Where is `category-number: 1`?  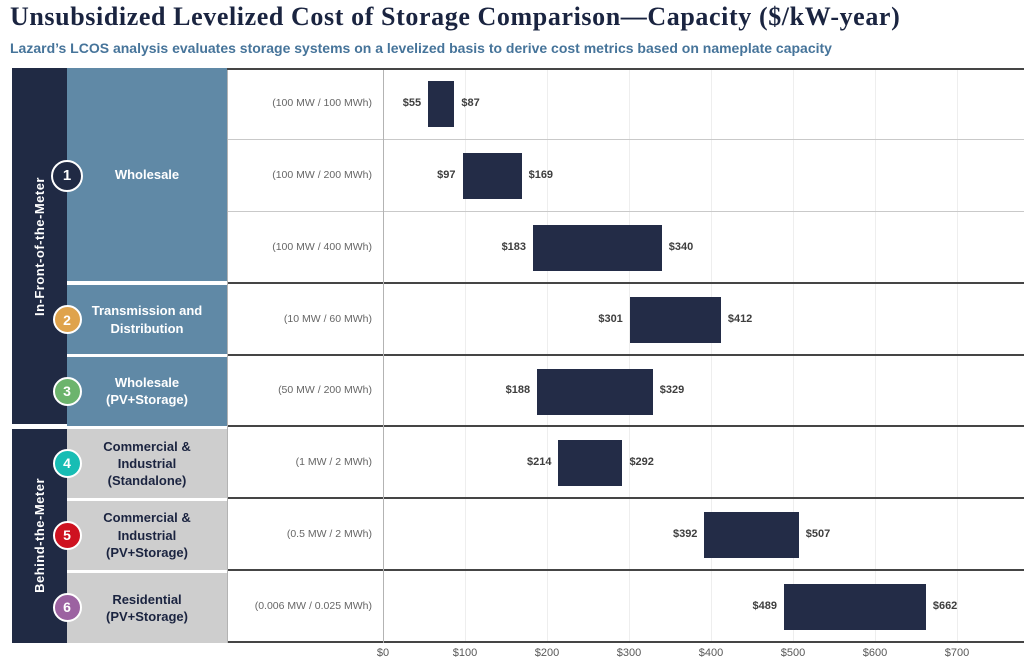
category-number: 1 is located at coordinates (67, 176).